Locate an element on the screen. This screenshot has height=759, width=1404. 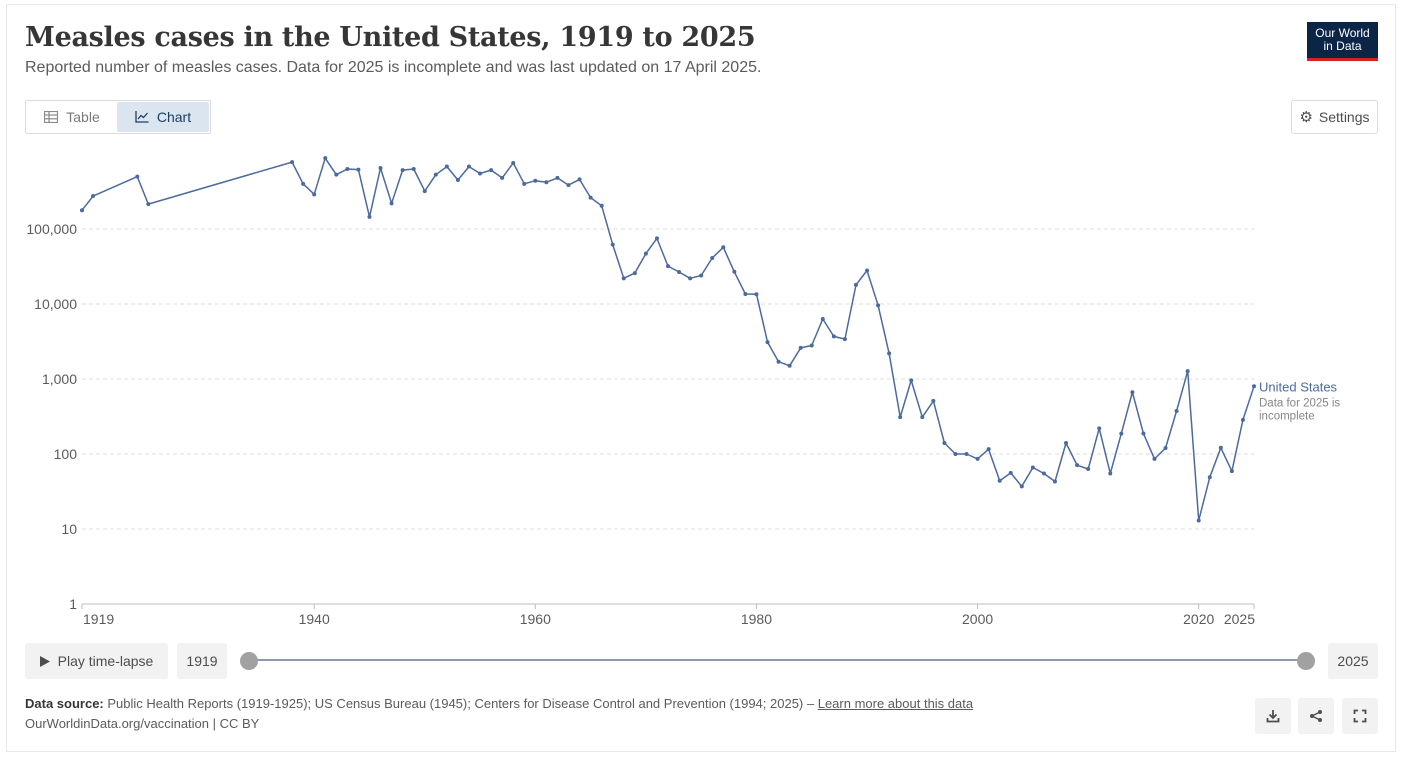
tab-chart: Chart is located at coordinates (163, 117).